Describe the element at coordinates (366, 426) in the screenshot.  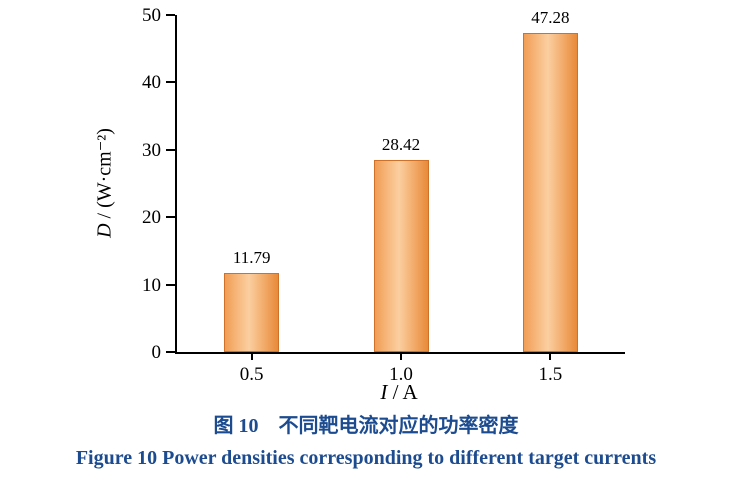
I see `caption-chinese: 图 10 不同靶电流对应的功率密度` at that location.